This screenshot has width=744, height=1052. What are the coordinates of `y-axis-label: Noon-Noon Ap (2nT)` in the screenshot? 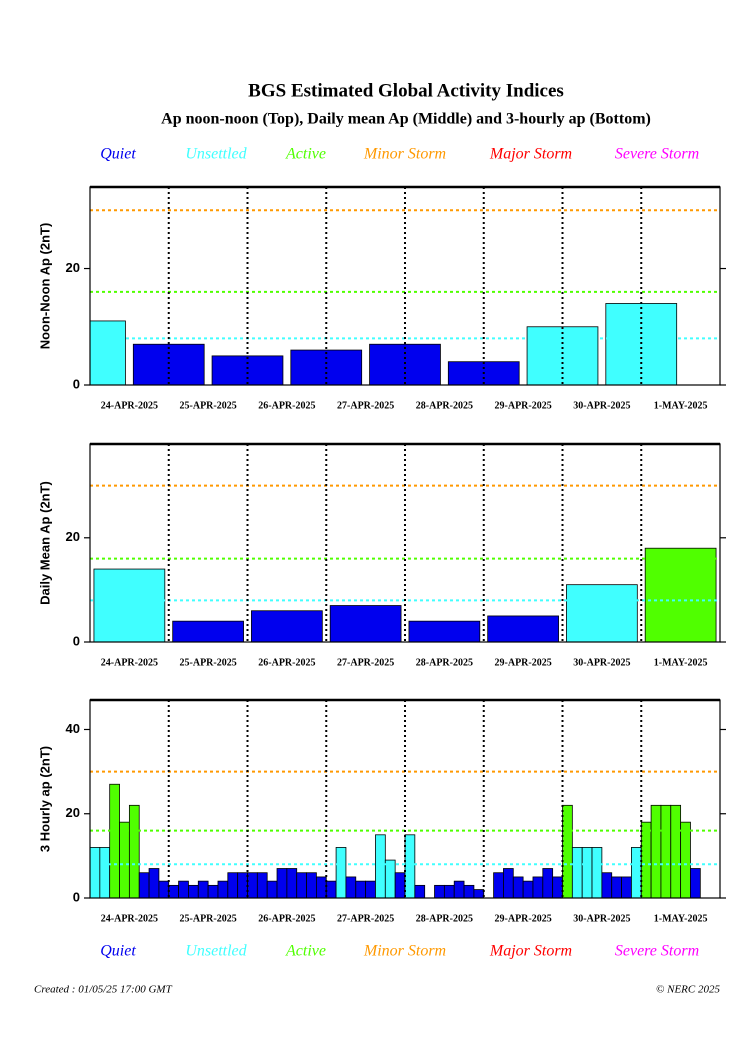 It's located at (44, 286).